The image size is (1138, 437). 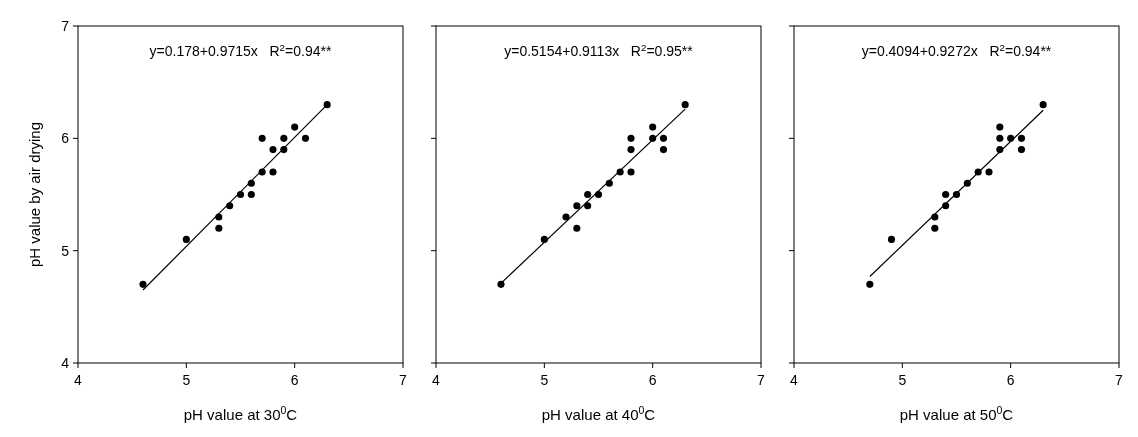 I want to click on annotation: y=0.4094+0.9272x R$^{2}$=0.94**, so click(x=956, y=50).